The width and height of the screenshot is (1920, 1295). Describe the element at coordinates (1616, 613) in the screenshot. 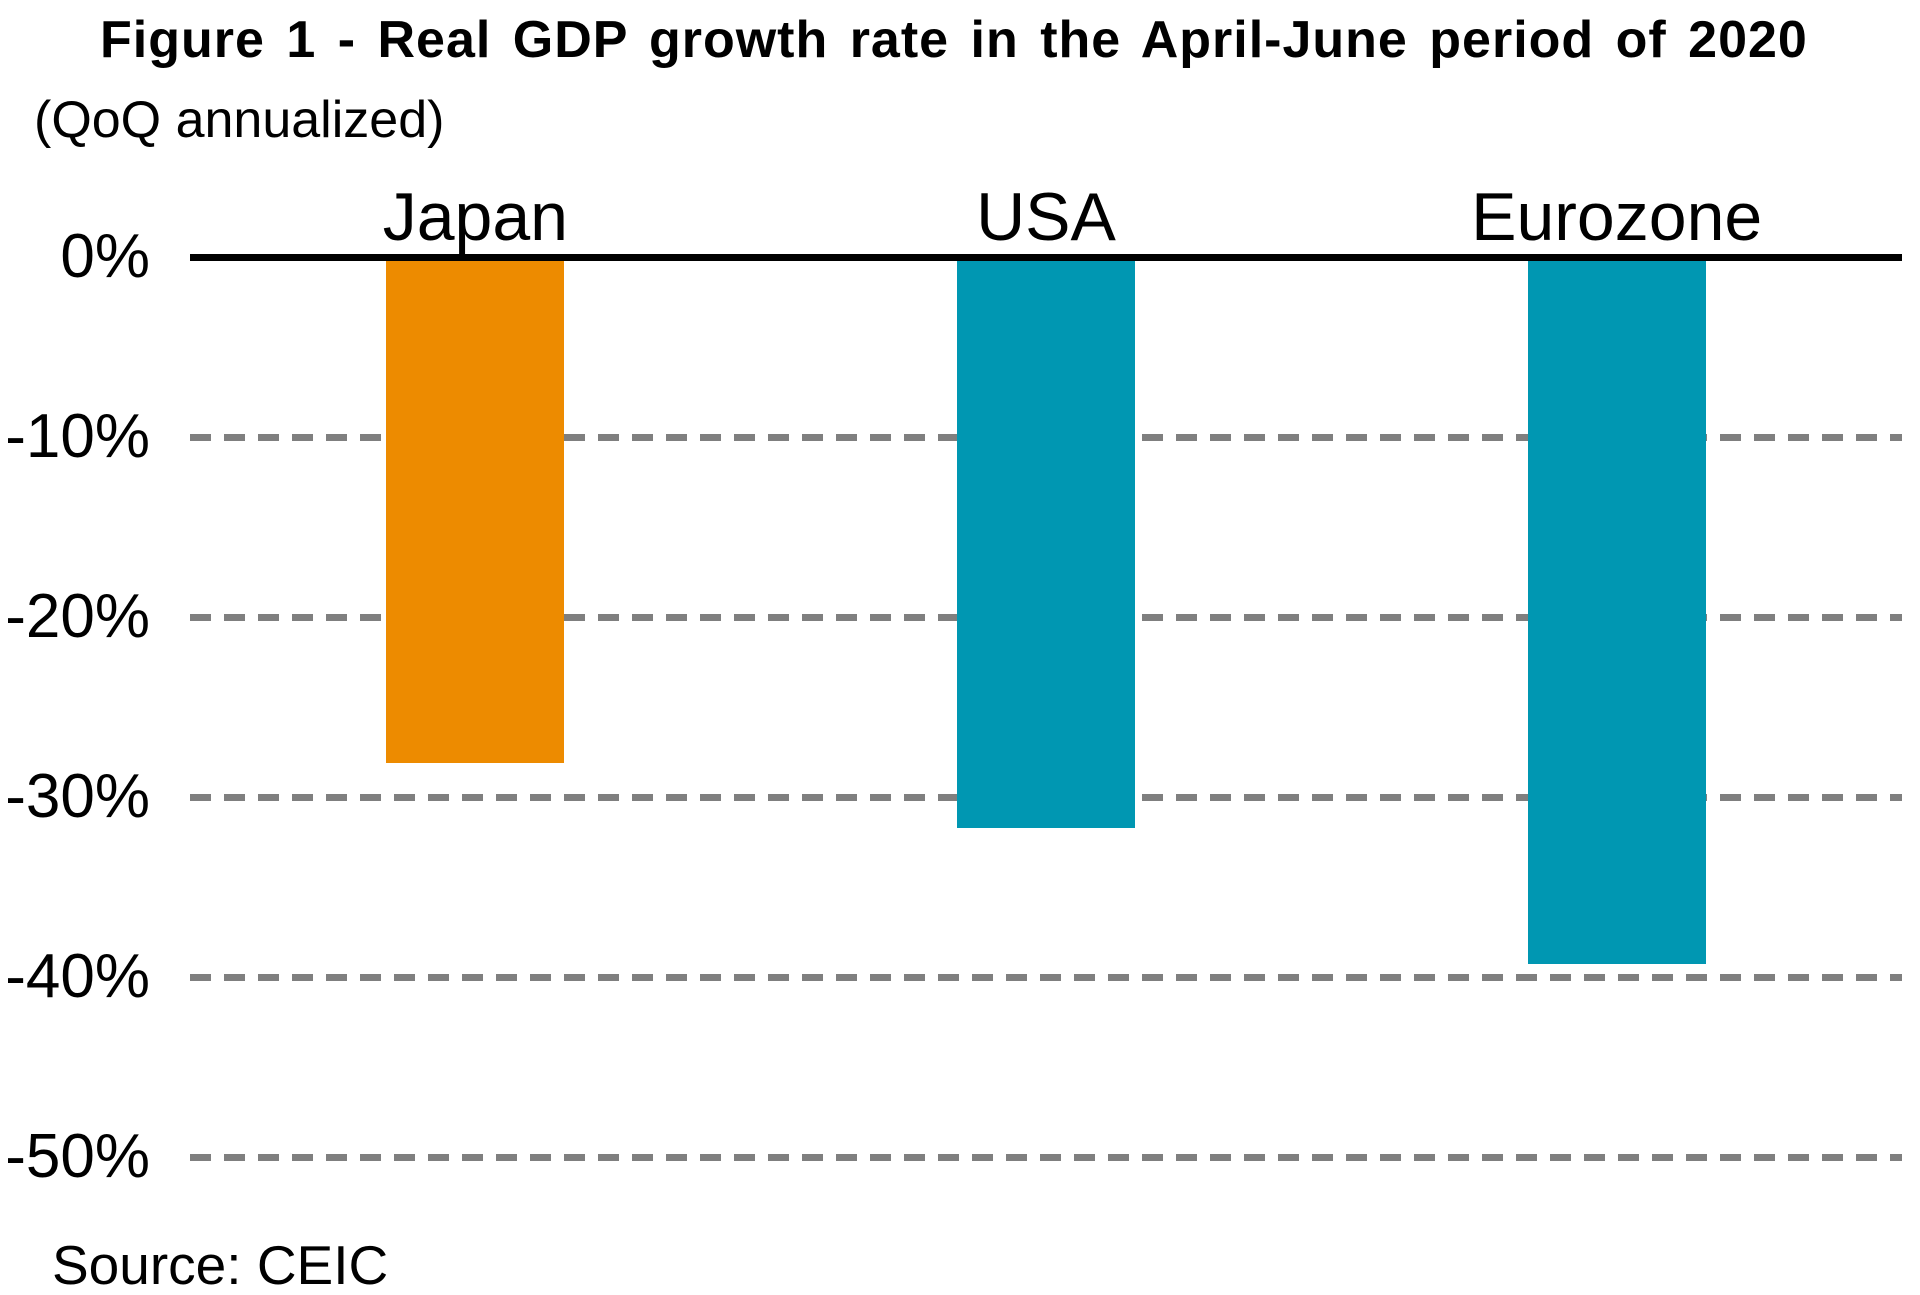

I see `bar-eurozone` at that location.